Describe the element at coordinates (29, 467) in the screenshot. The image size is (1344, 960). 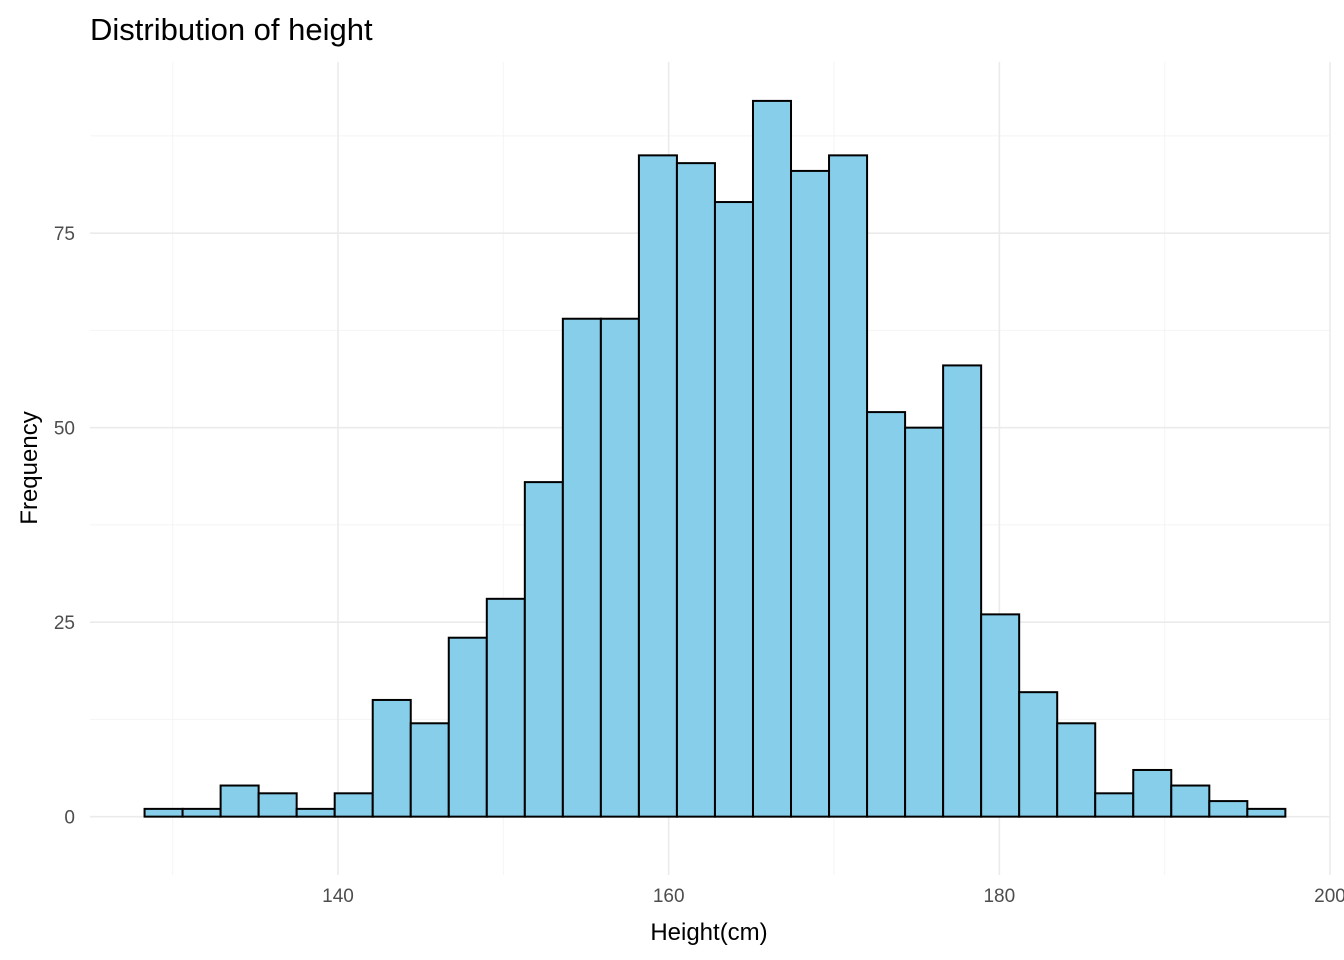
I see `y-axis-title: Frequency` at that location.